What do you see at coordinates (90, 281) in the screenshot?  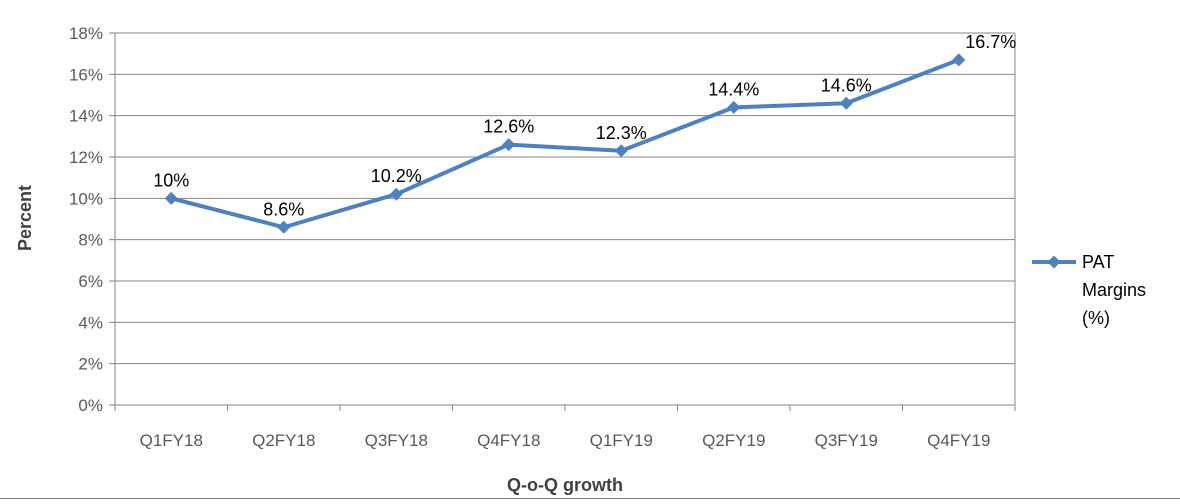 I see `y-tick-label: 6%` at bounding box center [90, 281].